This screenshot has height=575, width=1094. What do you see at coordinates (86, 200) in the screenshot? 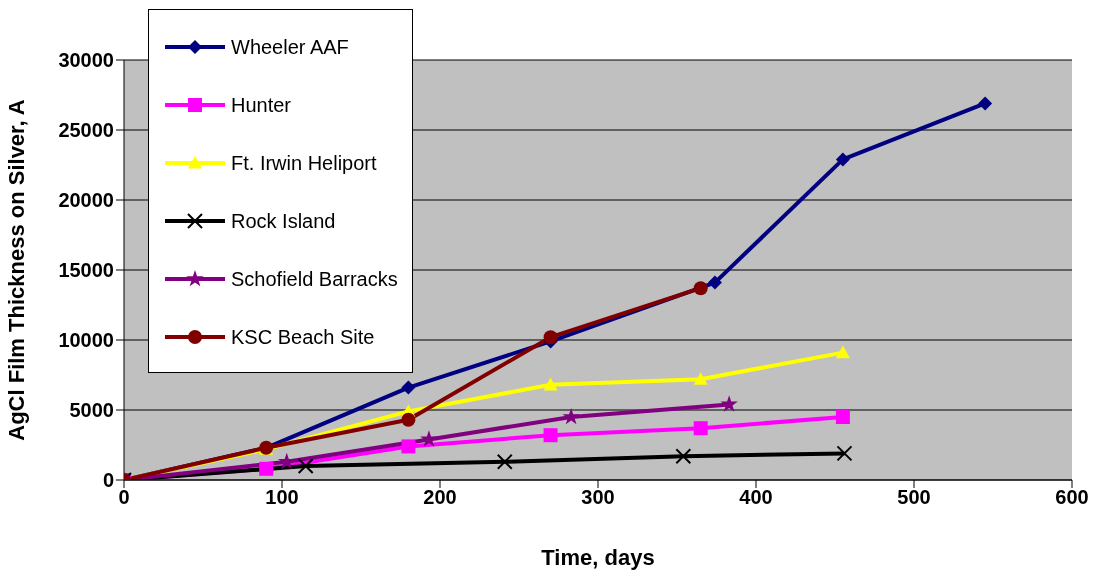
I see `y-tick-label: 20000` at bounding box center [86, 200].